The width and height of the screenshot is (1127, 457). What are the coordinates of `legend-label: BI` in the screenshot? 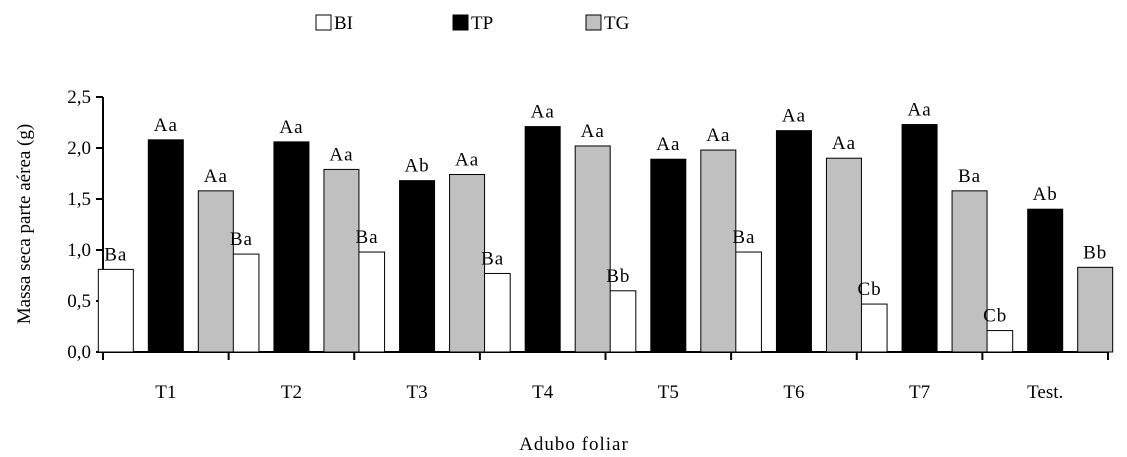 It's located at (343, 23).